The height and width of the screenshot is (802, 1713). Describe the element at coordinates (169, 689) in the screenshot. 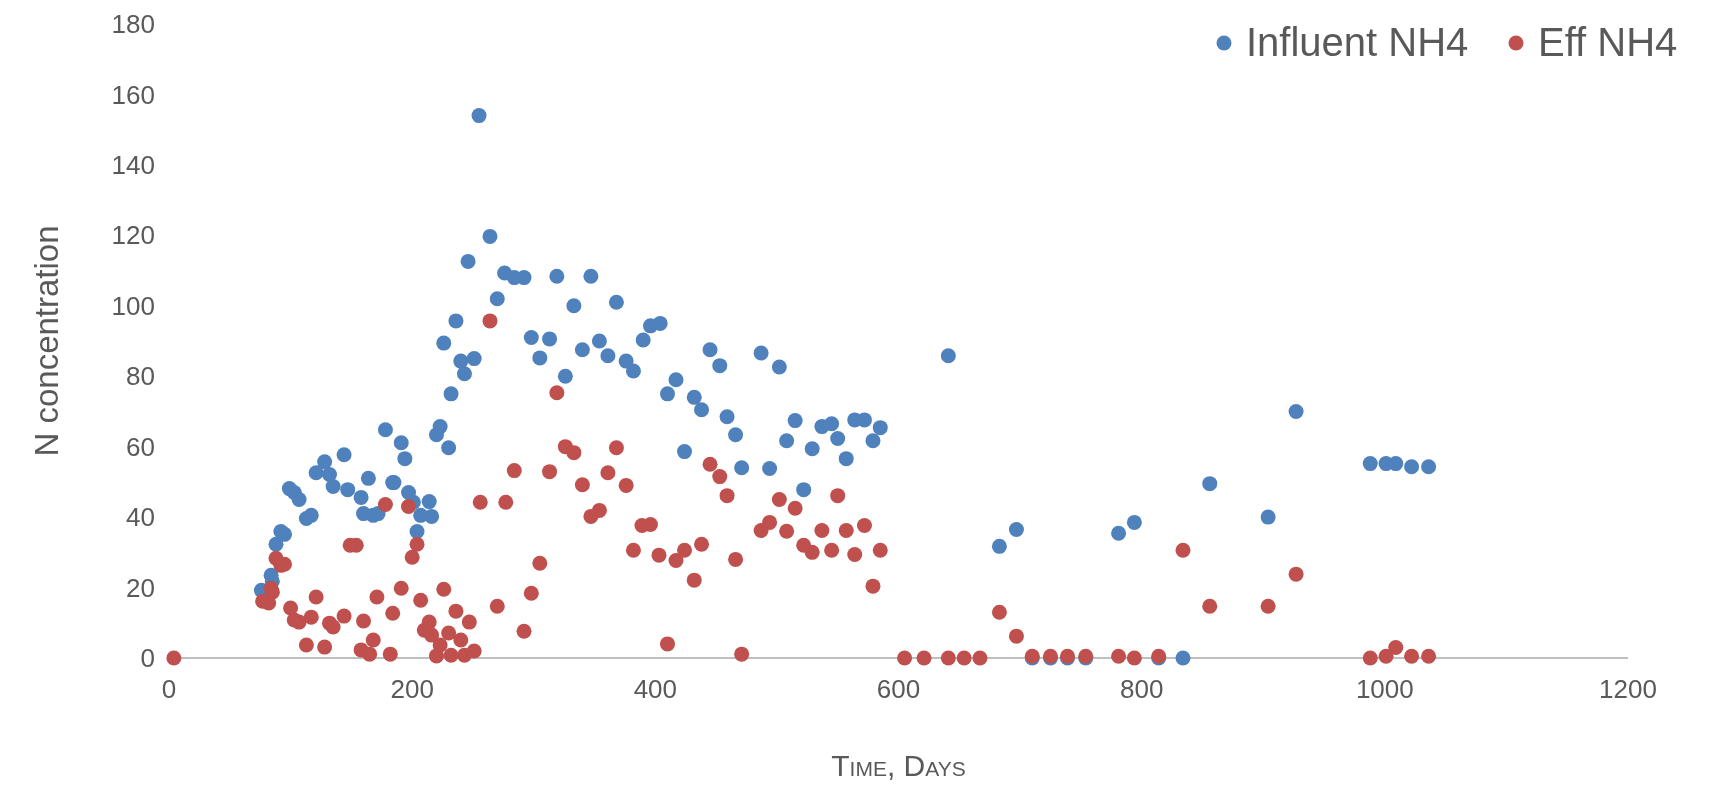

I see `x-tick-label: 0` at that location.